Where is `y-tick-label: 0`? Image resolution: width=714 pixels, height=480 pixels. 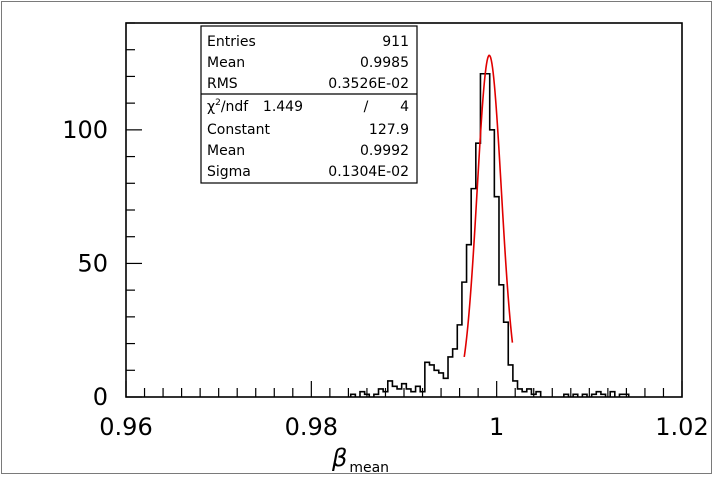
y-tick-label: 0 is located at coordinates (100, 397).